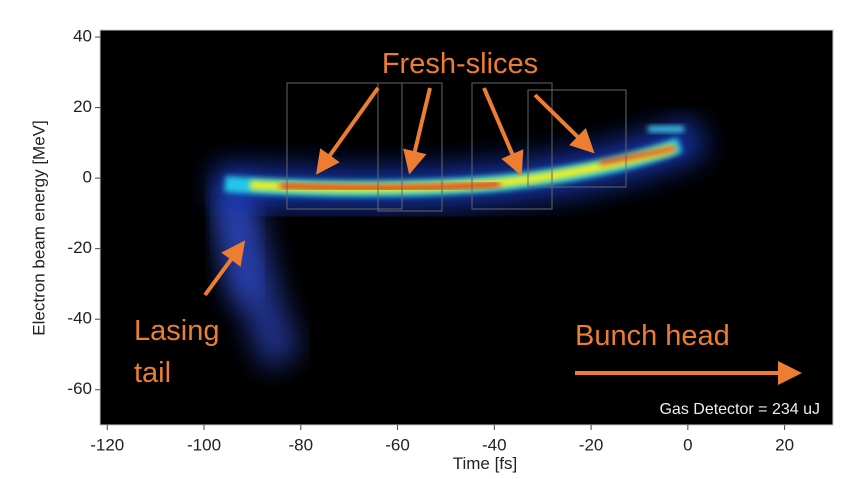  I want to click on x-tick-label: 0, so click(687, 444).